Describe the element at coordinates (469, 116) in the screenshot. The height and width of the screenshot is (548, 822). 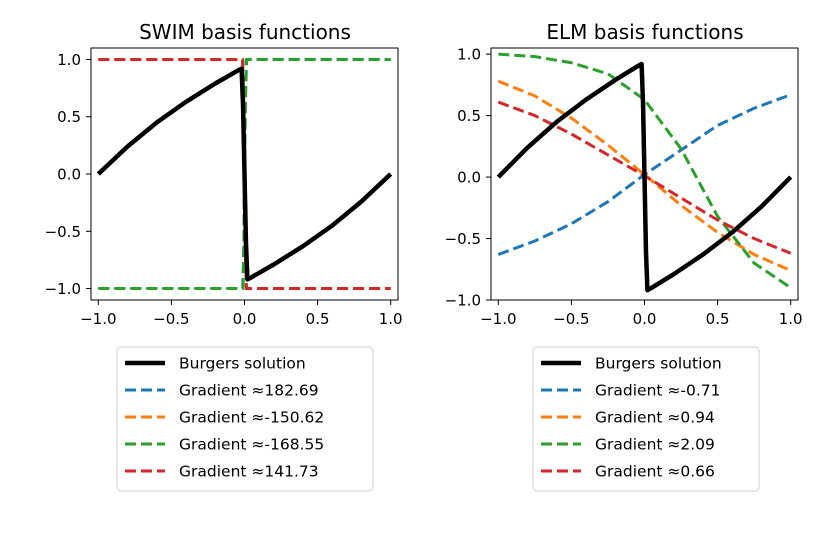
I see `elm-ytick-label: 0.5` at that location.